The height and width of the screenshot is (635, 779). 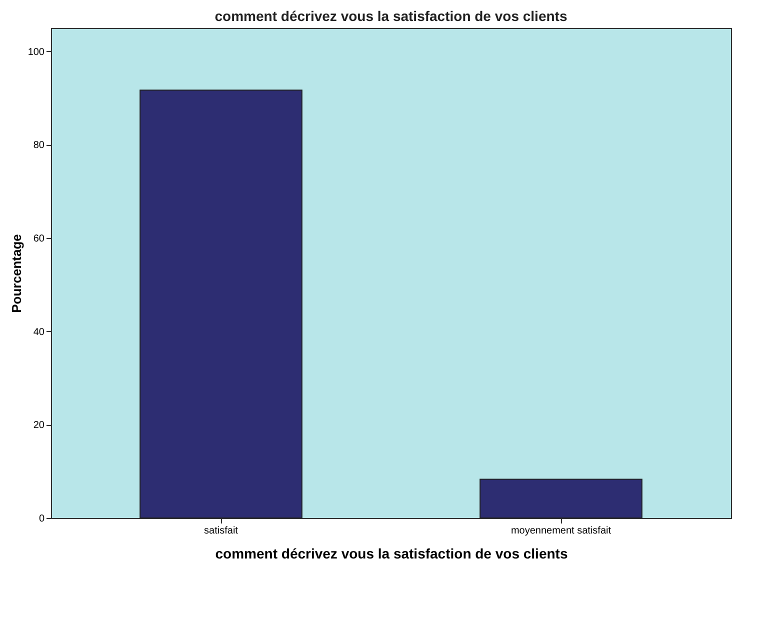 What do you see at coordinates (39, 239) in the screenshot?
I see `y-tick-label: 60` at bounding box center [39, 239].